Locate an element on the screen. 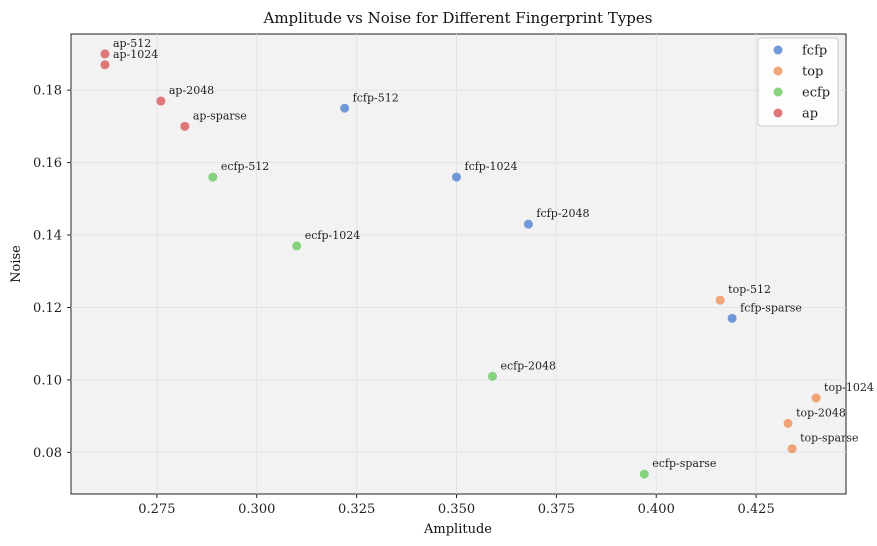 The image size is (877, 546). y-axis-ticks: 0.08 0.10 0.12 0.14 0.16 0.18 is located at coordinates (52, 272).